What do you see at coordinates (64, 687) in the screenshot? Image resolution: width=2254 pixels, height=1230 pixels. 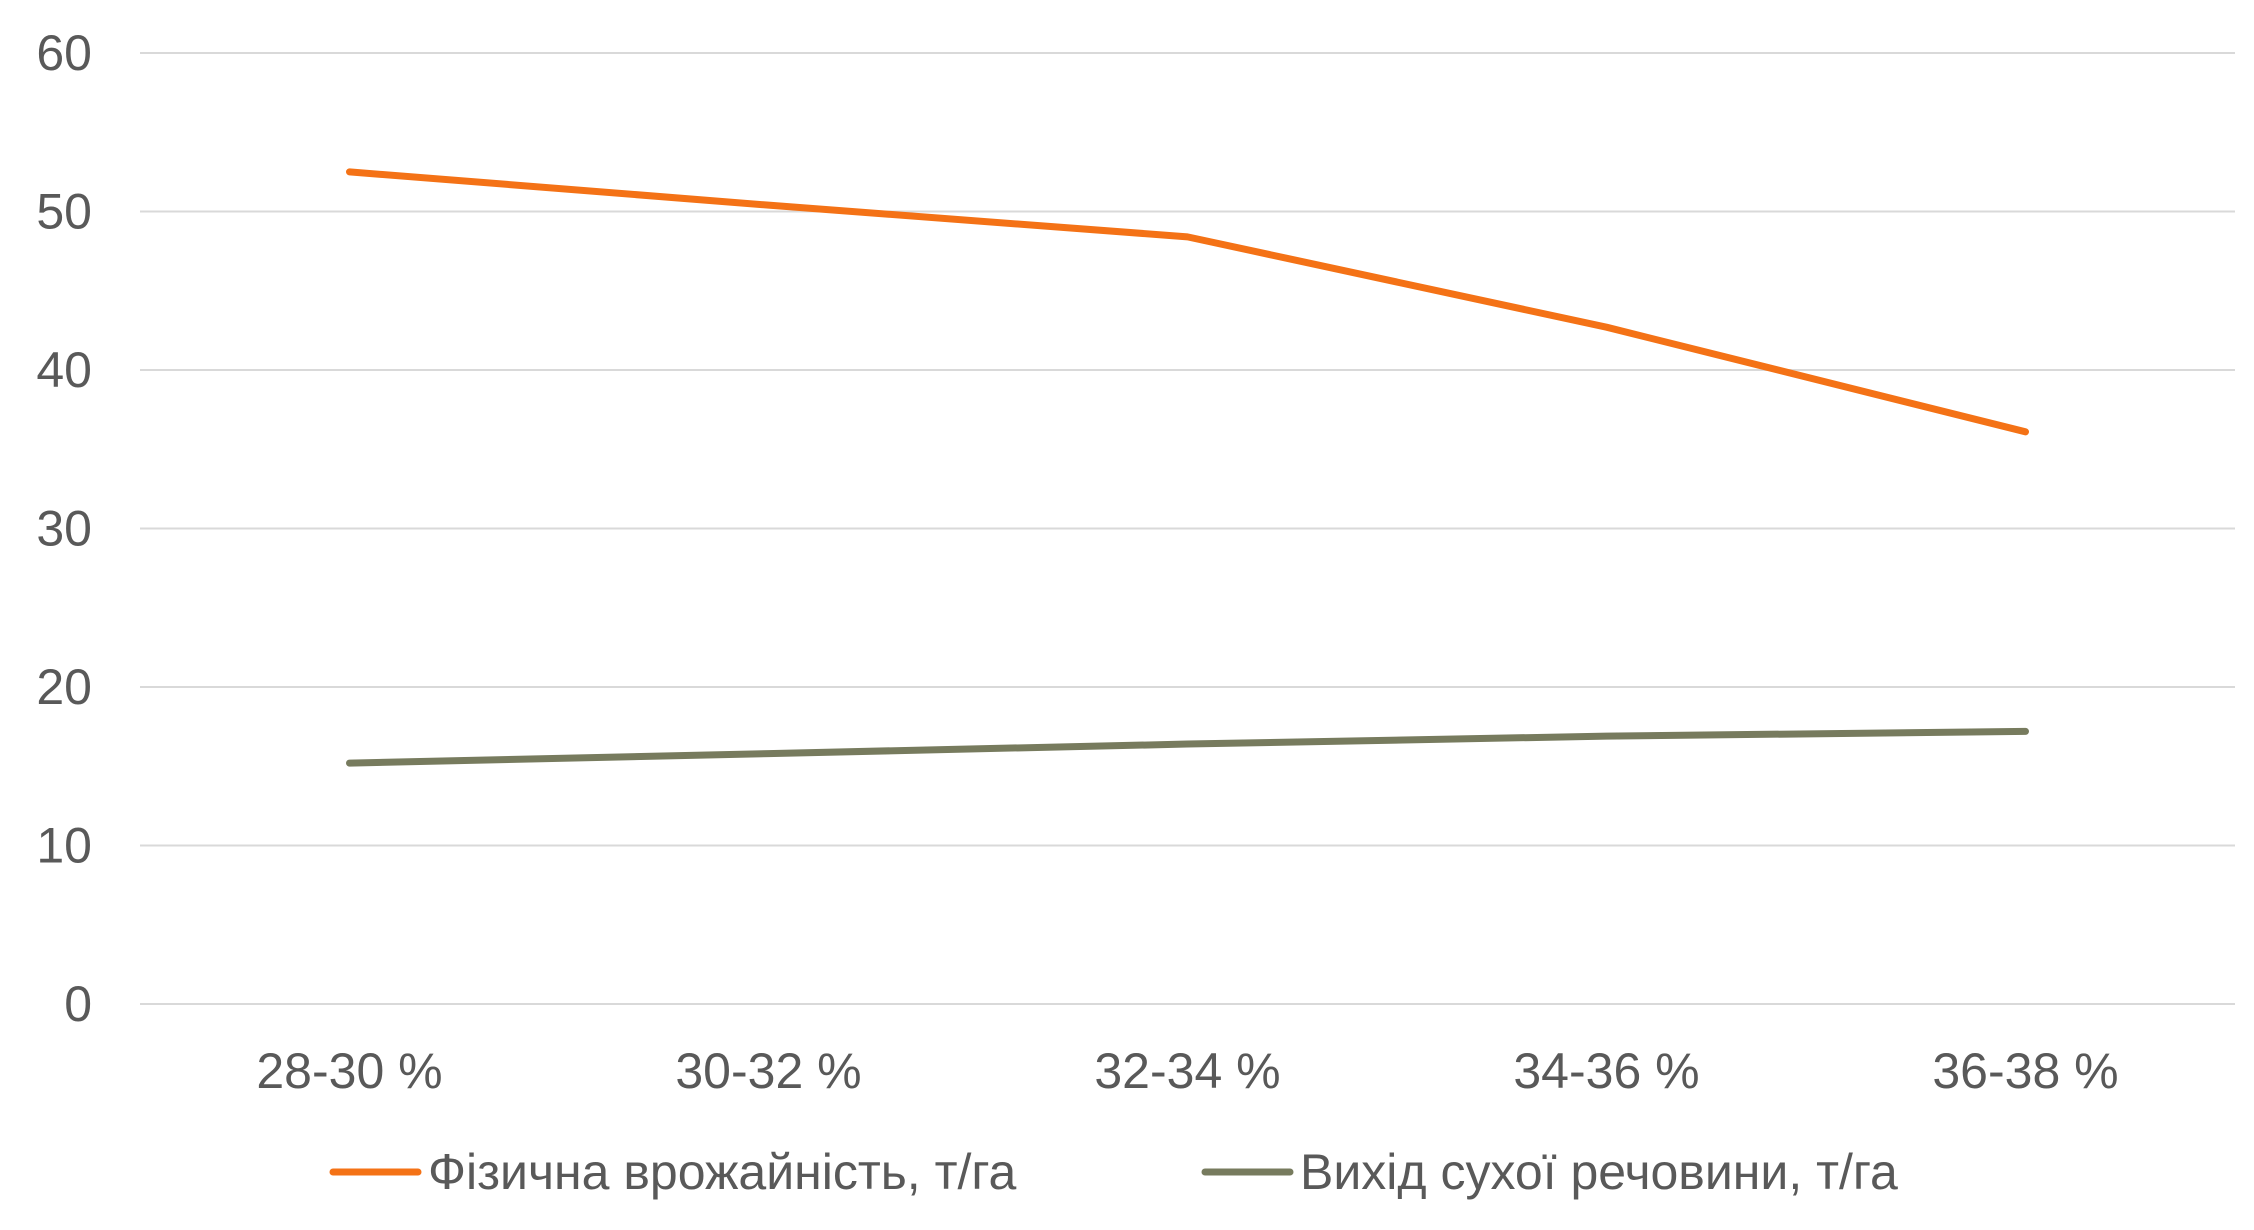 I see `y-tick-label: 20` at bounding box center [64, 687].